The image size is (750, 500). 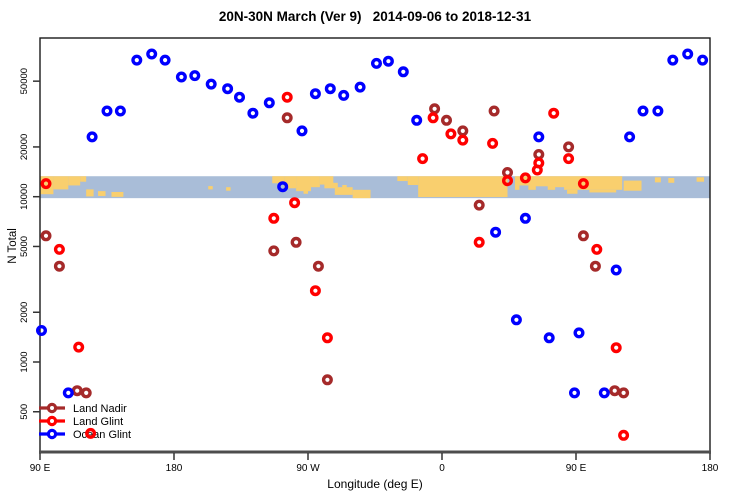 What do you see at coordinates (102, 435) in the screenshot?
I see `legend-label: Ocean Glint` at bounding box center [102, 435].